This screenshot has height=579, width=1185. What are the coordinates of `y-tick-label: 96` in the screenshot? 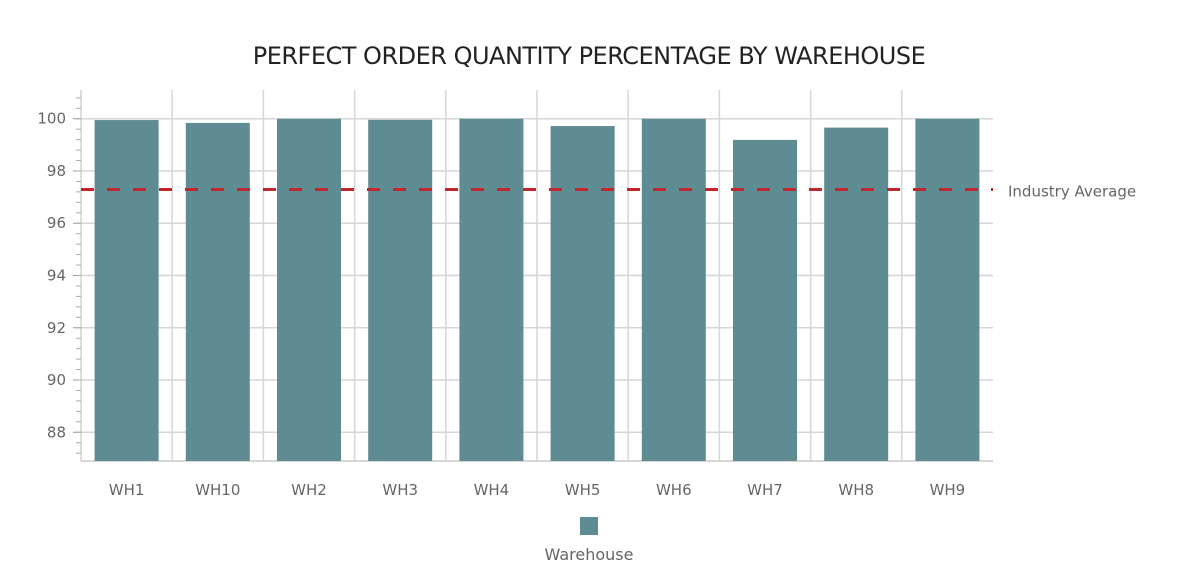 It's located at (56, 223).